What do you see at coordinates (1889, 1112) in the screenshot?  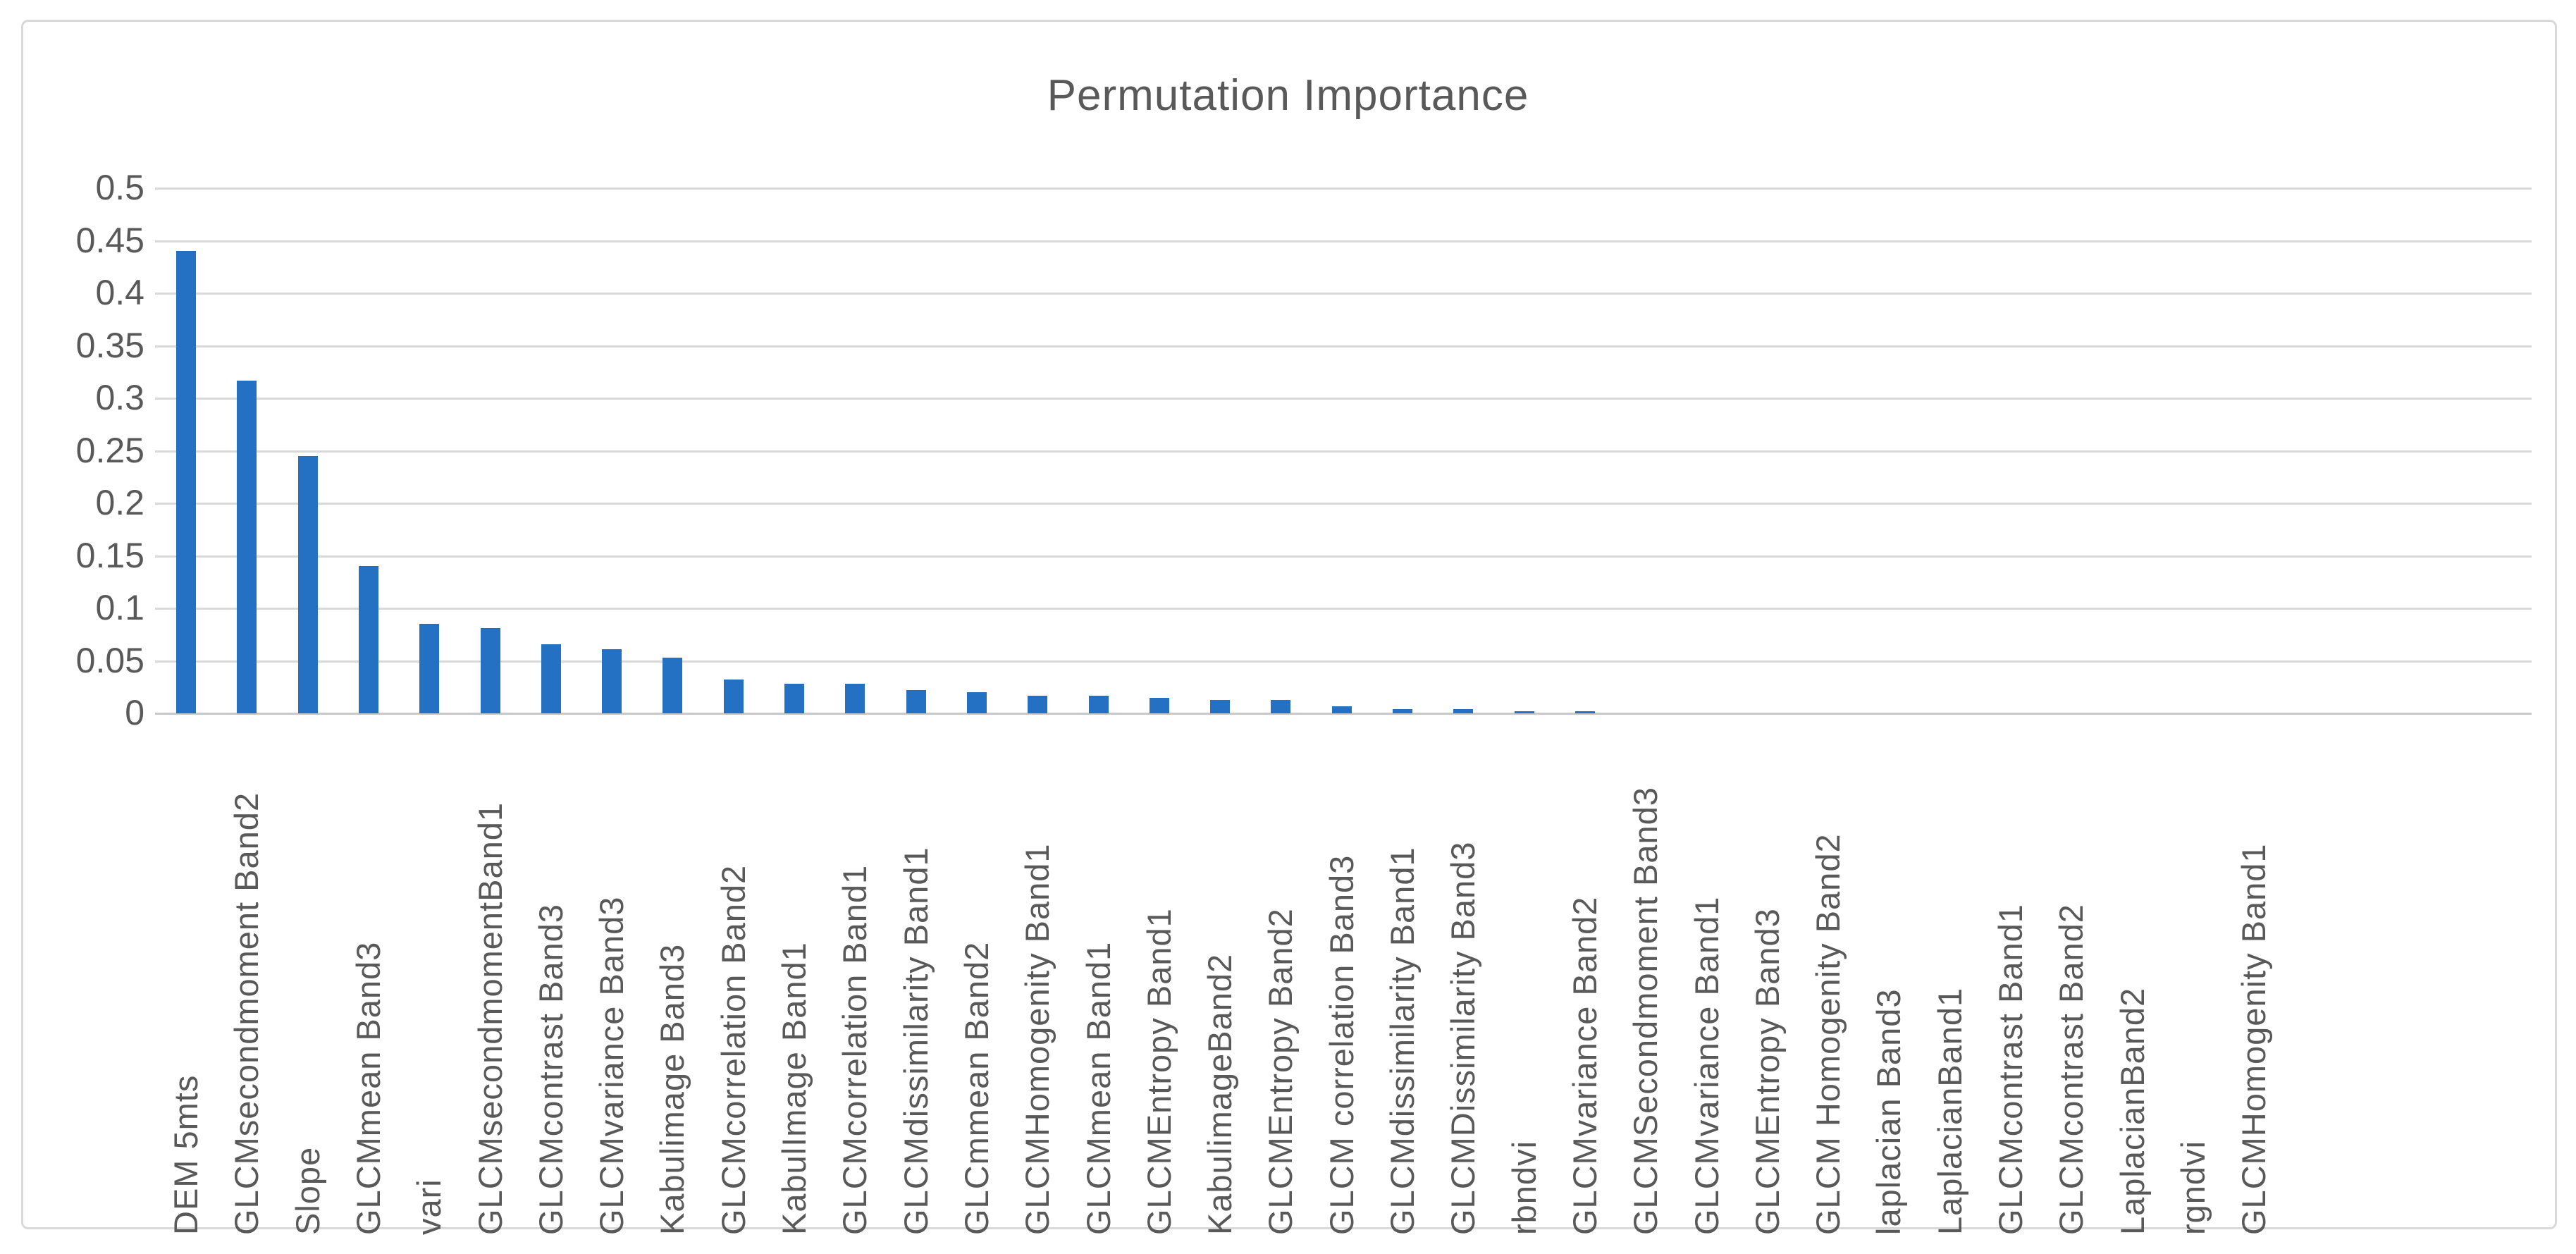 I see `x-tick-label: laplacian Band3` at bounding box center [1889, 1112].